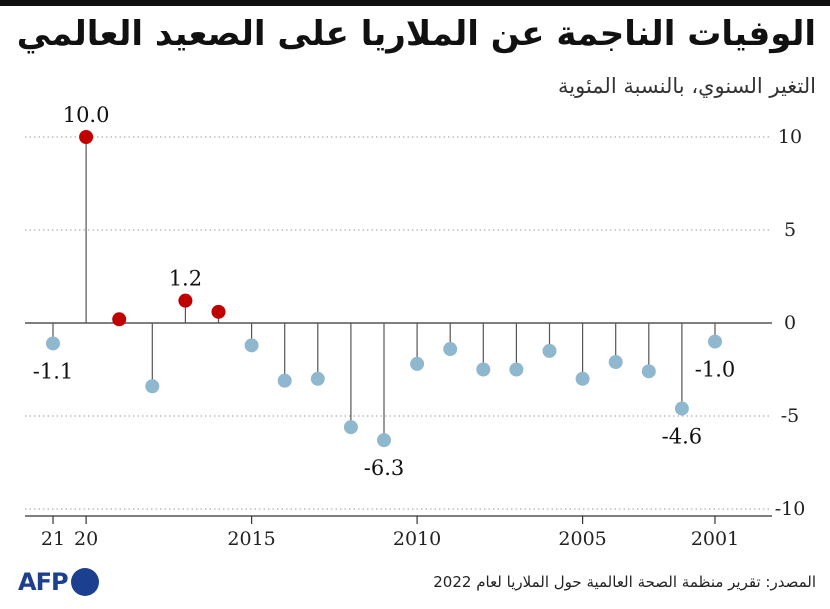  Describe the element at coordinates (417, 539) in the screenshot. I see `x-tick-label: 2010` at that location.